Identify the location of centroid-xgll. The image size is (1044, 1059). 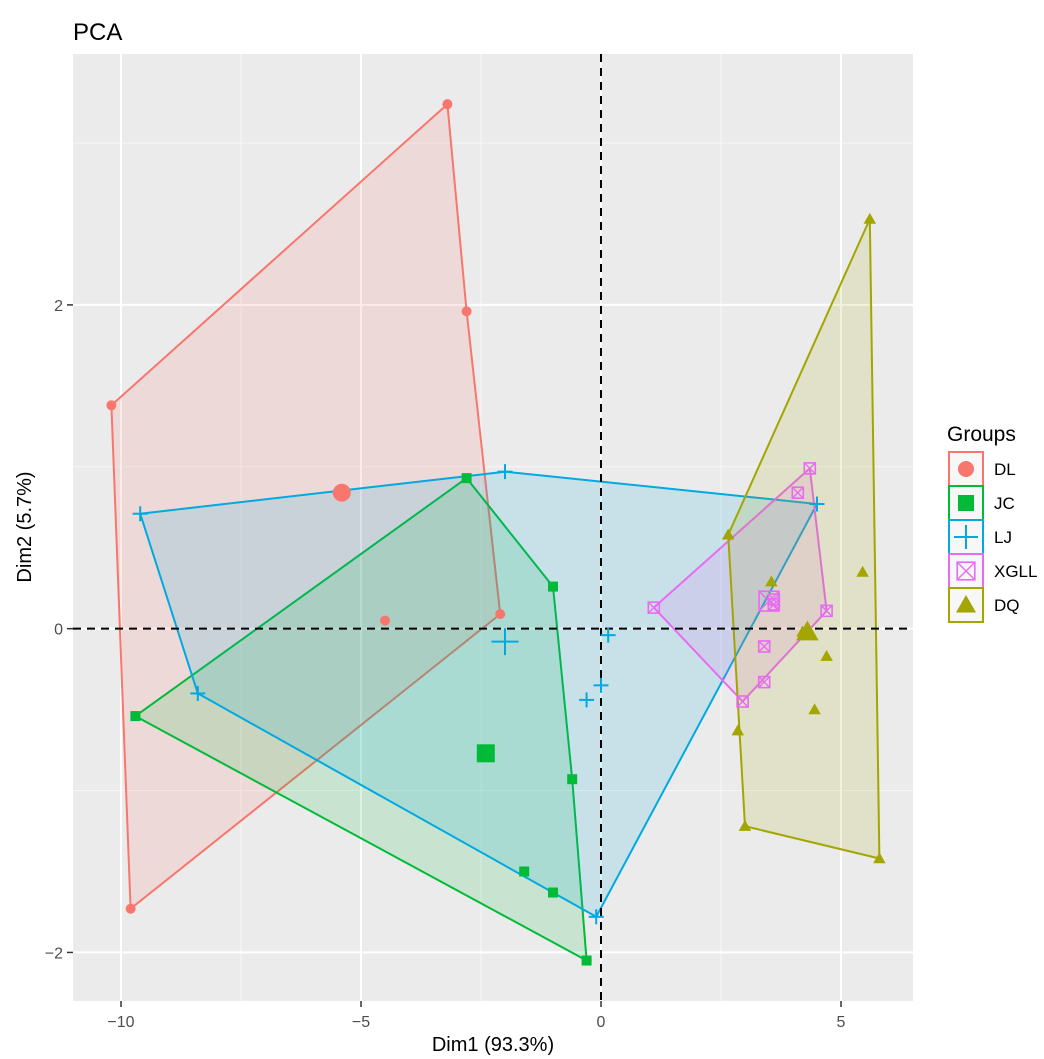
(769, 601).